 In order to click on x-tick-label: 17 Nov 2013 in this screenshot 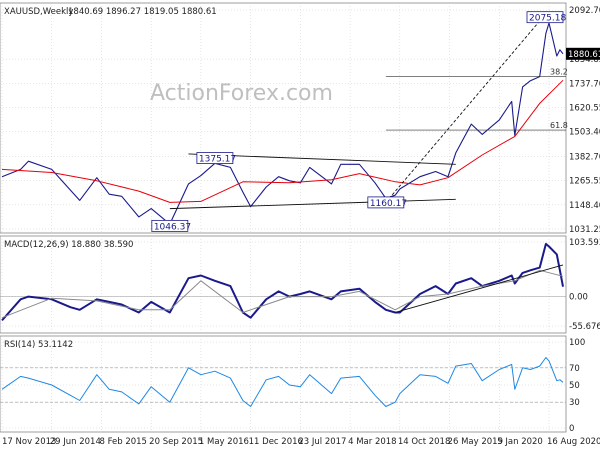, I will do `click(29, 442)`.